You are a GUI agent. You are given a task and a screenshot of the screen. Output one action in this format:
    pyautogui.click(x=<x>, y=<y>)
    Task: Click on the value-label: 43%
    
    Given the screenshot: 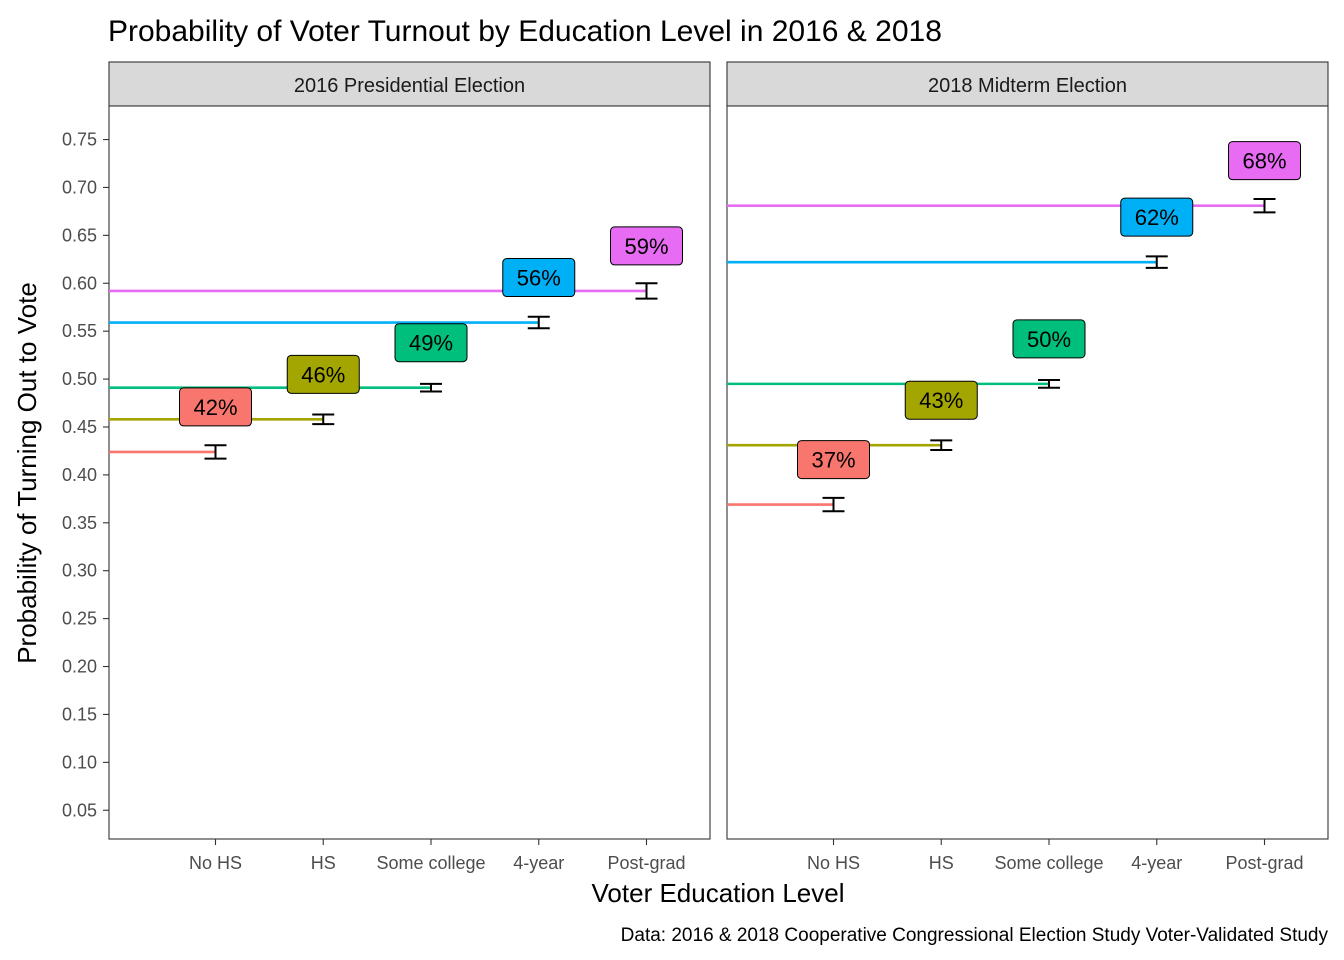 What is the action you would take?
    pyautogui.click(x=941, y=400)
    